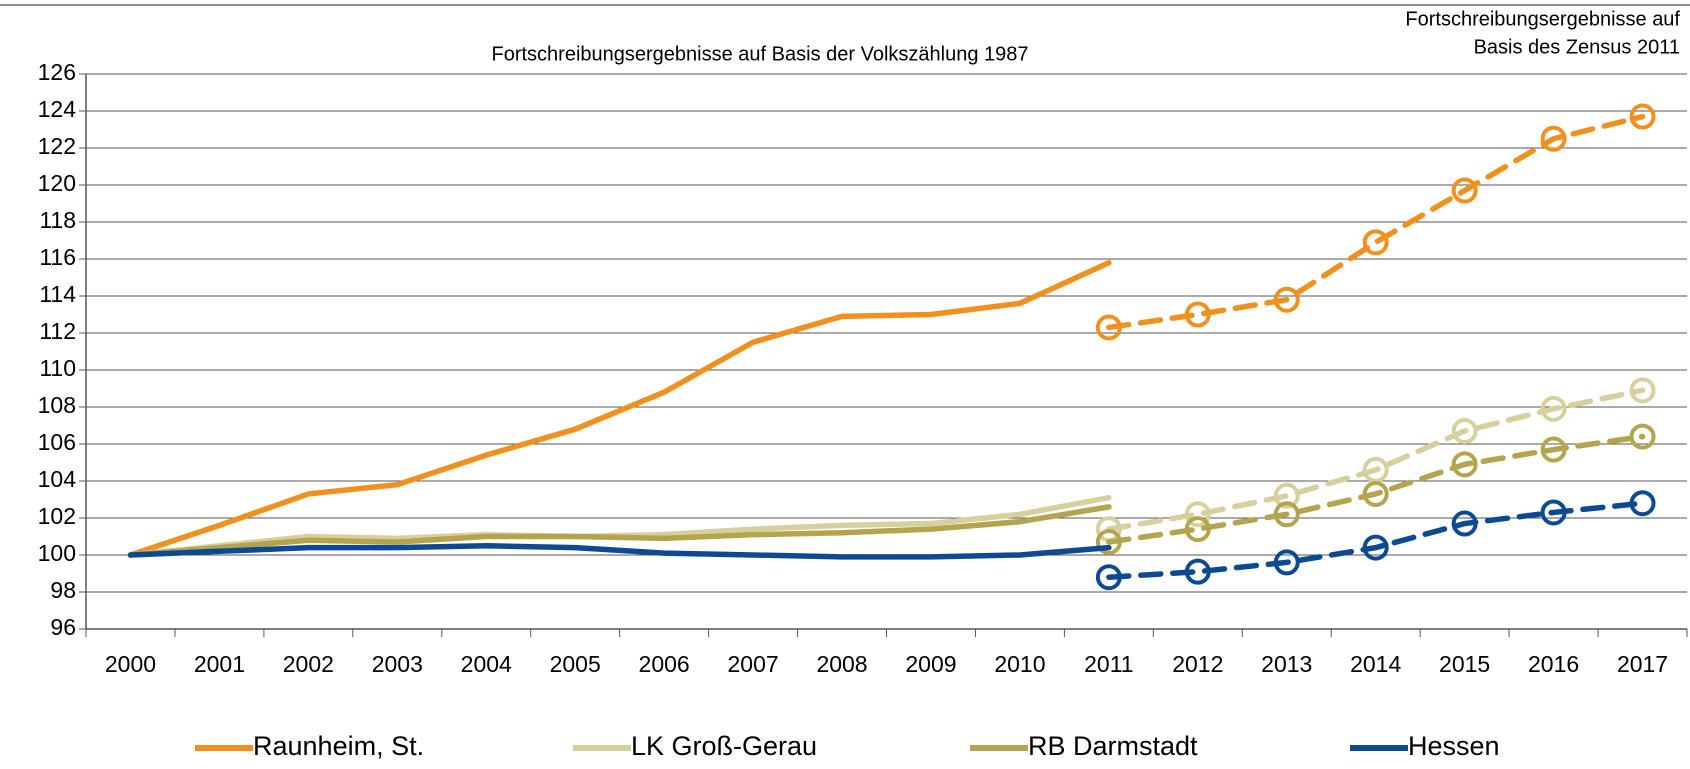 The image size is (1690, 769). I want to click on x-tick-label: 2013, so click(1286, 664).